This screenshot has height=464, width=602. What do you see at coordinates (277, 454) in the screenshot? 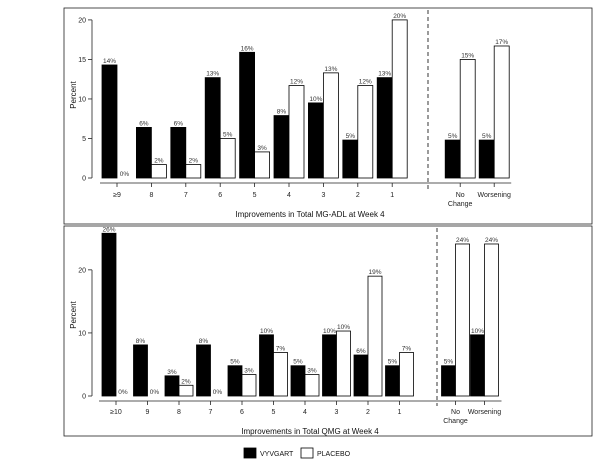
I see `legend-label-vyvgart: VYVGART` at bounding box center [277, 454].